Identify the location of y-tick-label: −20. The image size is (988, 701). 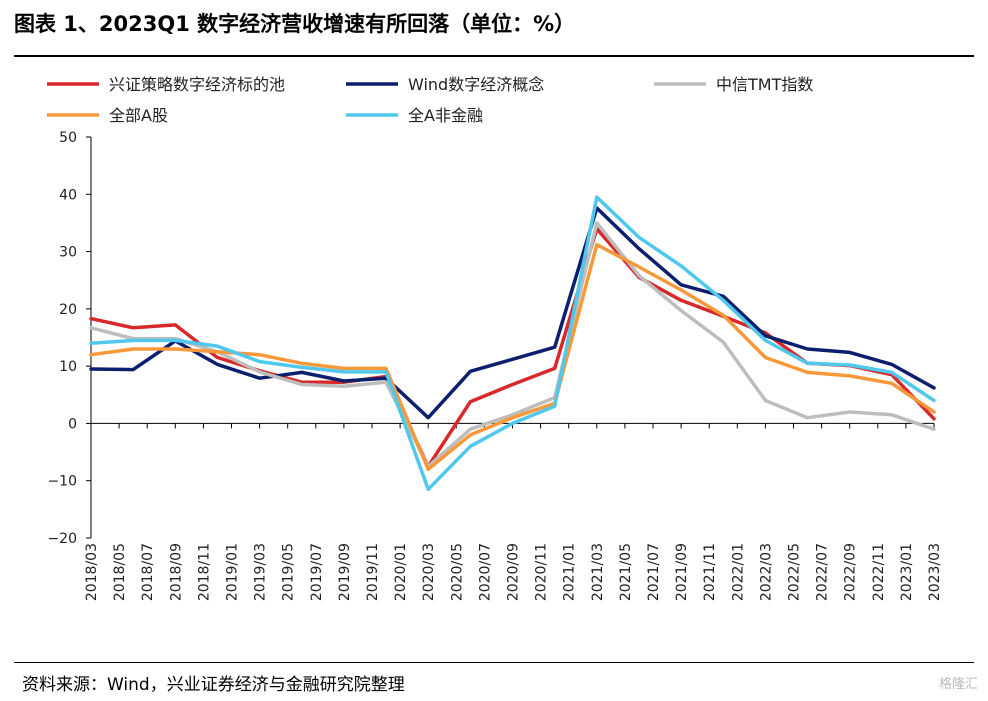
(62, 539).